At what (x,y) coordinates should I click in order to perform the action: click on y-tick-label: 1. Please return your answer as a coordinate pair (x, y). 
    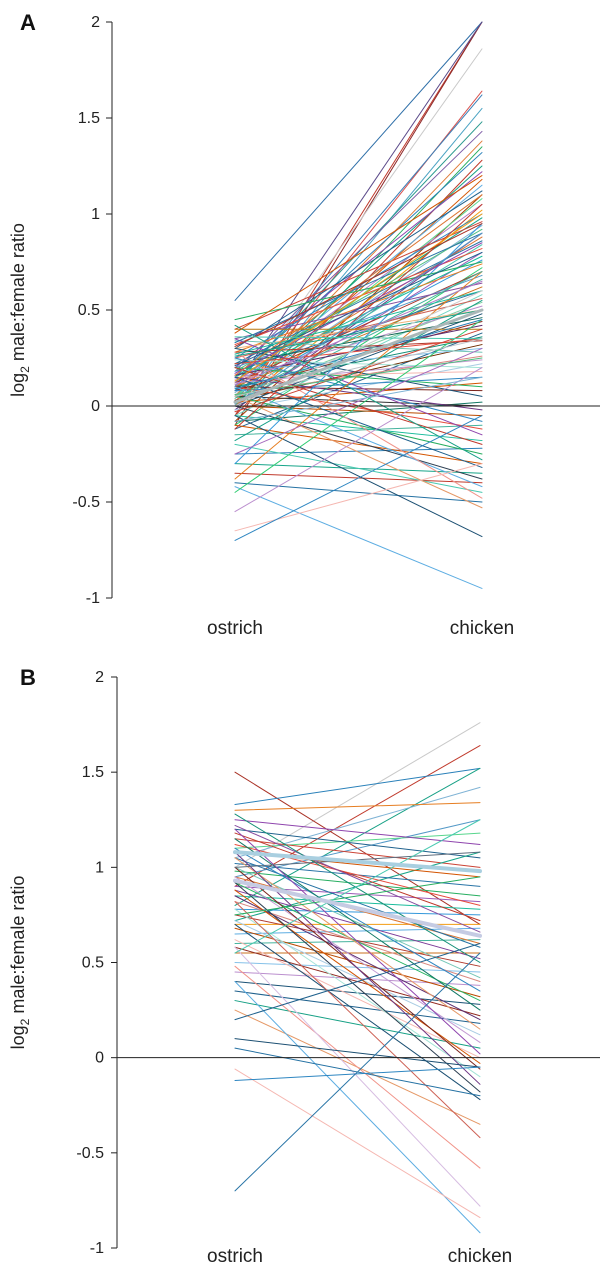
    Looking at the image, I should click on (95, 214).